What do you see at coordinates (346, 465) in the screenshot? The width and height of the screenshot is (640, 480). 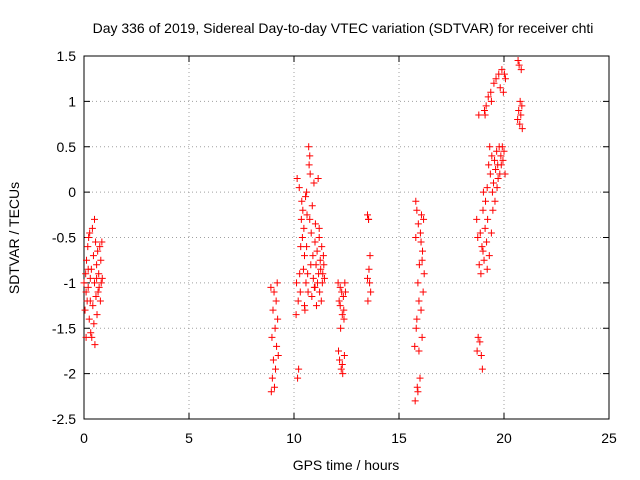 I see `x-axis-title: GPS time / hours` at bounding box center [346, 465].